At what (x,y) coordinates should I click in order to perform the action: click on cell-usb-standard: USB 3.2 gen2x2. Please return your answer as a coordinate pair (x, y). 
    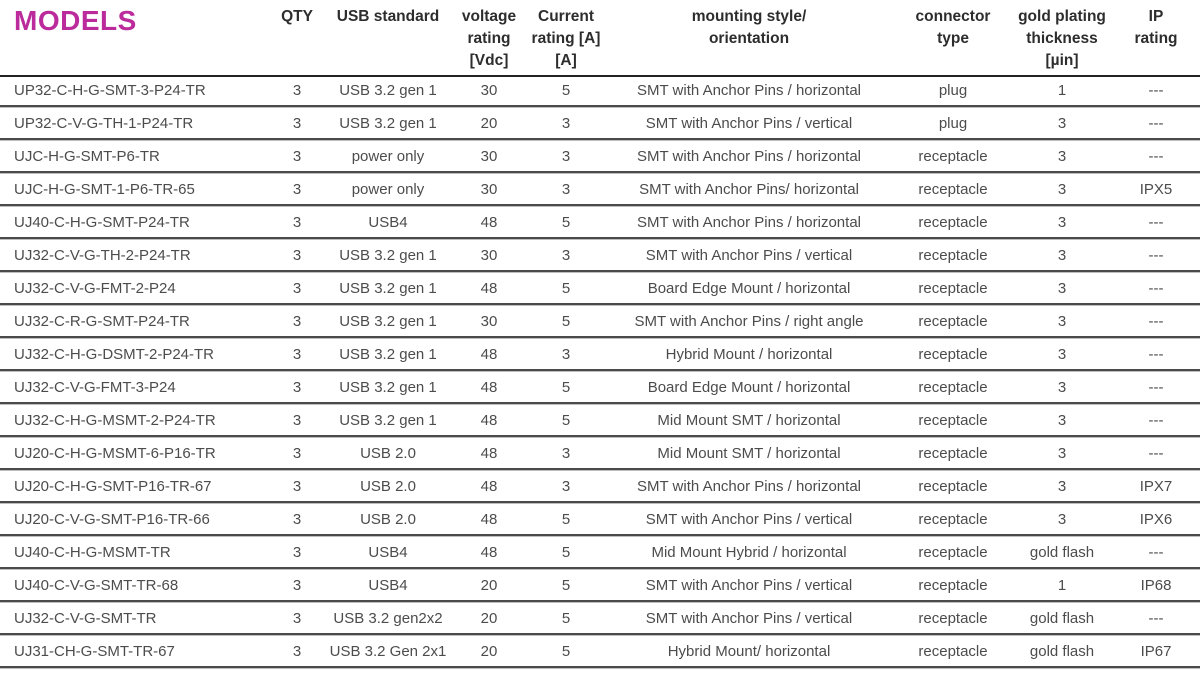
    Looking at the image, I should click on (388, 618).